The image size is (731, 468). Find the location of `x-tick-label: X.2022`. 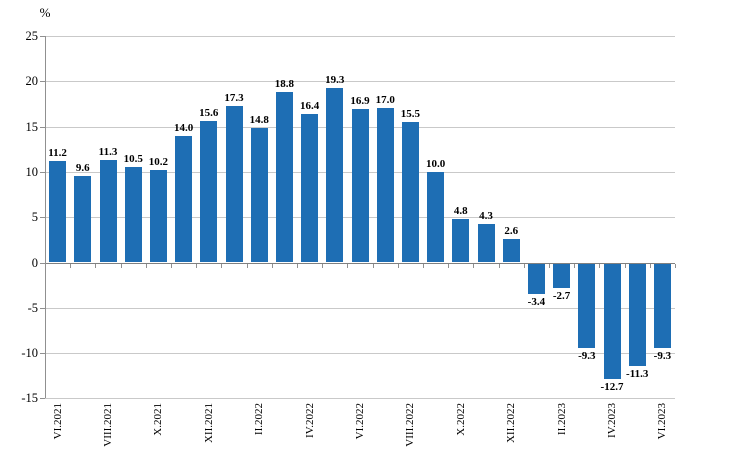

x-tick-label: X.2022 is located at coordinates (460, 419).